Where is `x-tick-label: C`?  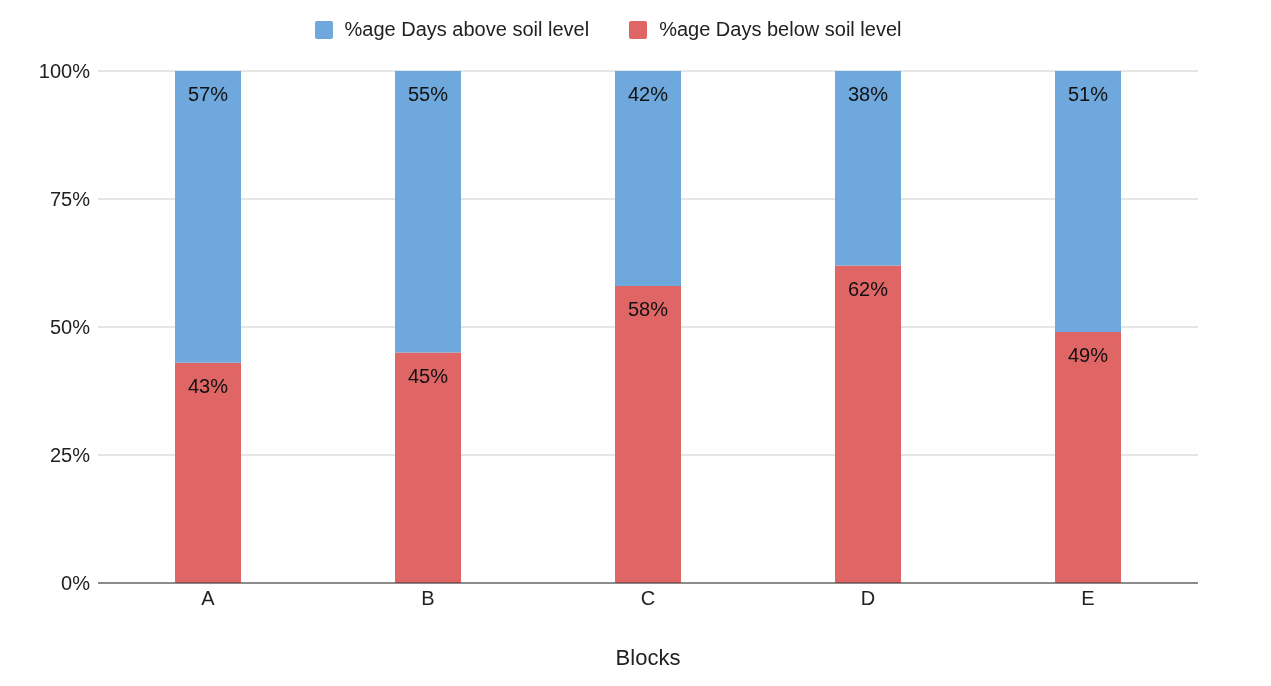
x-tick-label: C is located at coordinates (648, 598).